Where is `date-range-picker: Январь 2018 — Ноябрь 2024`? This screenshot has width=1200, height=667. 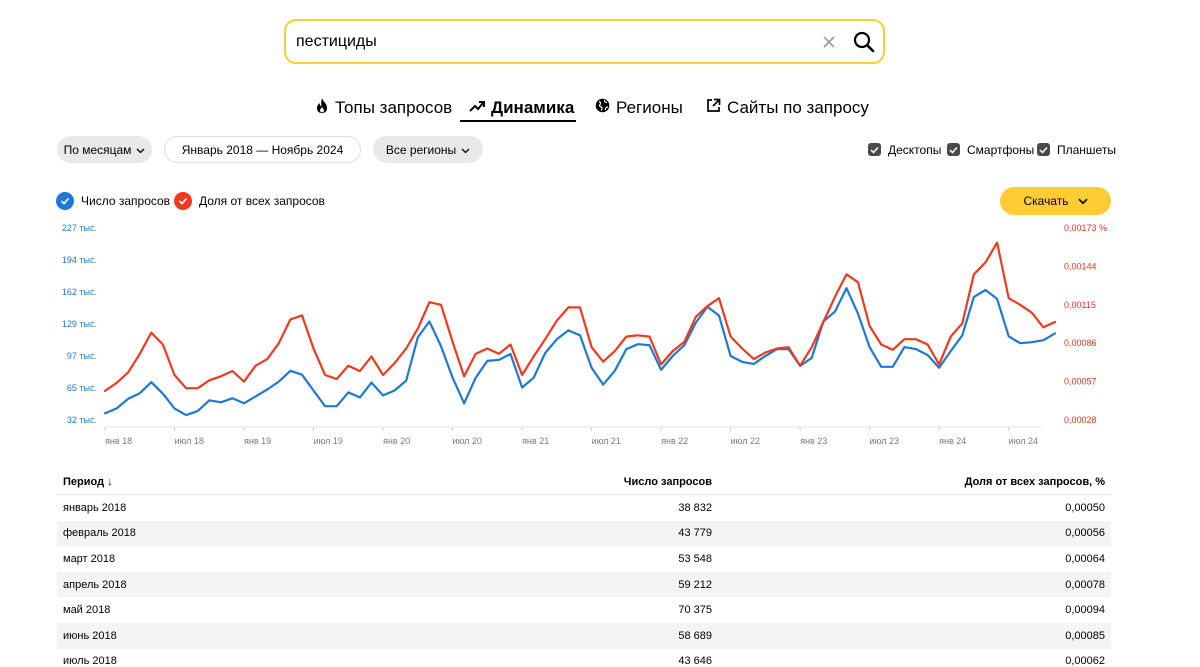
date-range-picker: Январь 2018 — Ноябрь 2024 is located at coordinates (262, 149).